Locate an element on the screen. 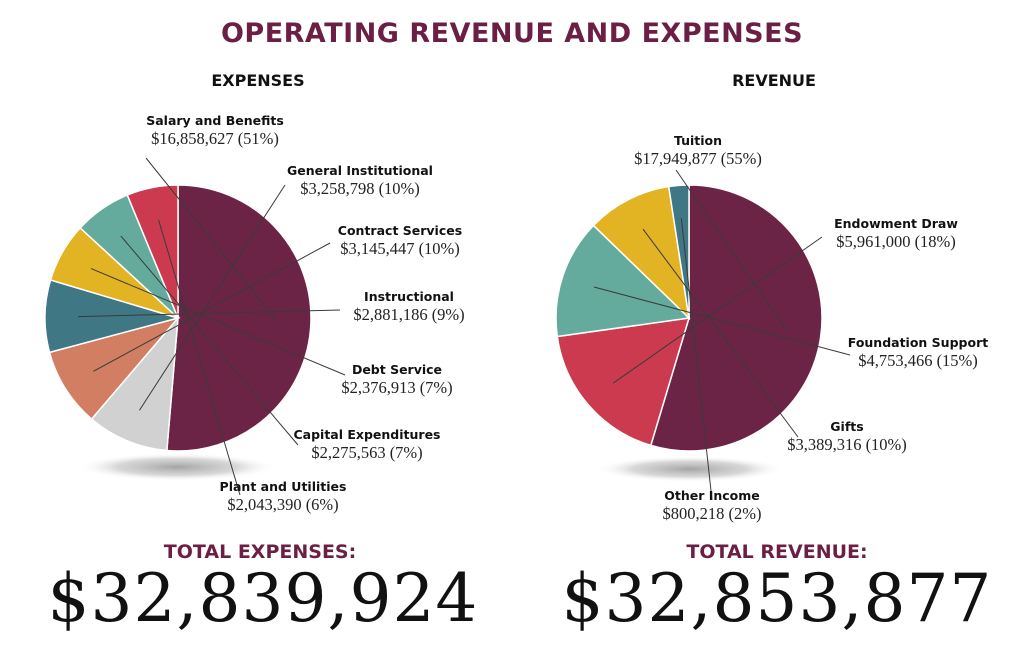 This screenshot has height=647, width=1024. label-general-institutional: General Institutional $3,258,798 (10%) is located at coordinates (360, 181).